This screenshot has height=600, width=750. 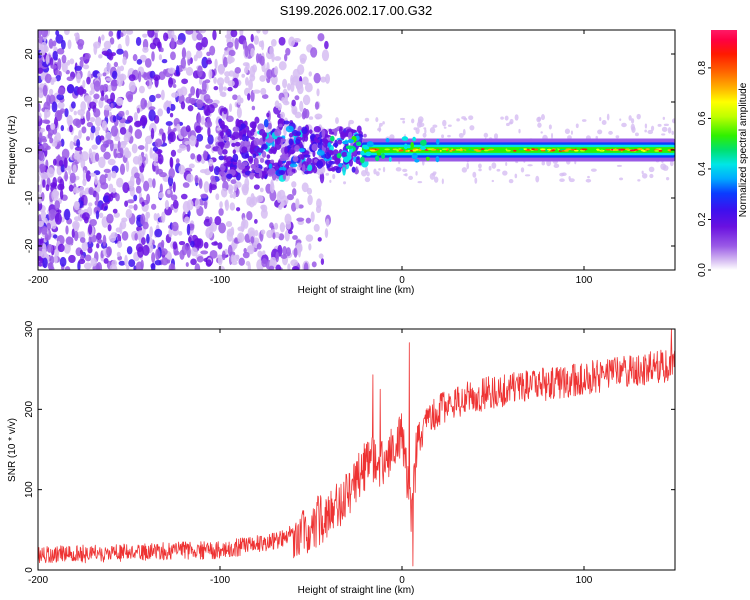 I want to click on spectrogram-x-axis-label: Height of straight line (km), so click(x=356, y=290).